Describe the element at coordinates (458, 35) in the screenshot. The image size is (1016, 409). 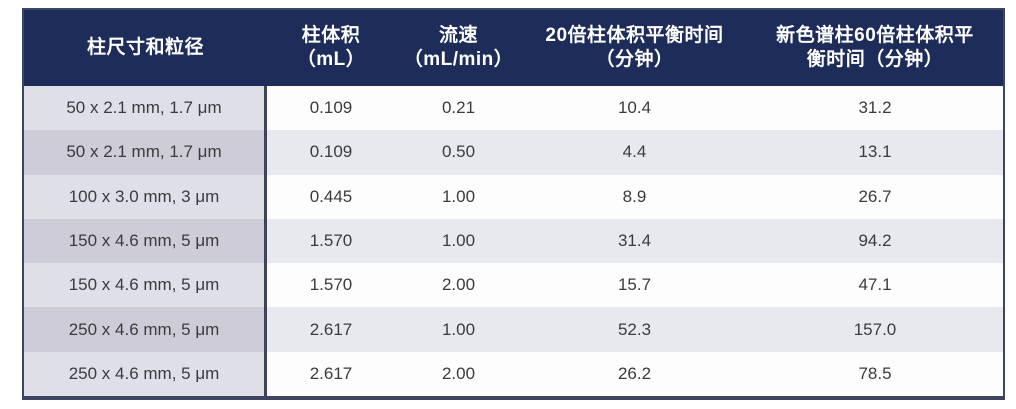
I see `header-line: 流速` at that location.